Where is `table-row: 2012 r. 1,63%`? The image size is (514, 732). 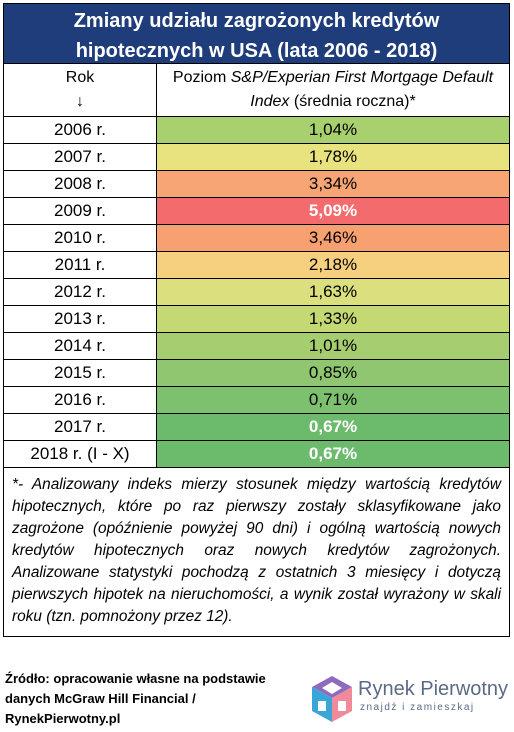 table-row: 2012 r. 1,63% is located at coordinates (256, 292).